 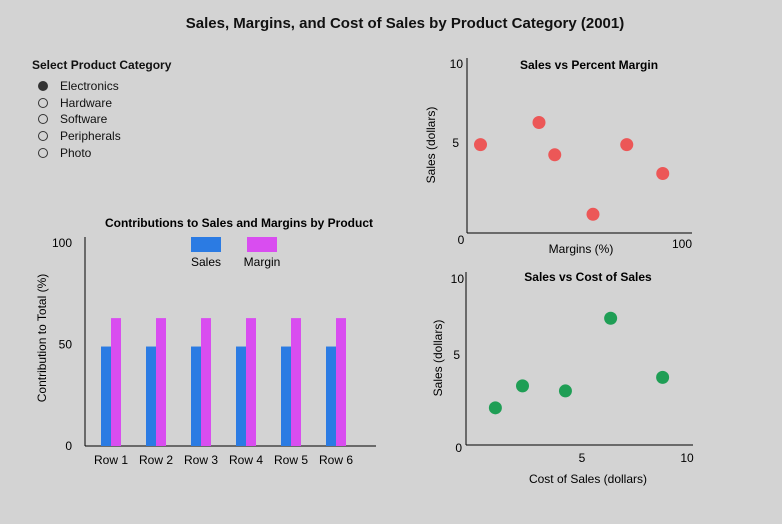 I want to click on x-tick-label: Row 1, so click(x=111, y=460).